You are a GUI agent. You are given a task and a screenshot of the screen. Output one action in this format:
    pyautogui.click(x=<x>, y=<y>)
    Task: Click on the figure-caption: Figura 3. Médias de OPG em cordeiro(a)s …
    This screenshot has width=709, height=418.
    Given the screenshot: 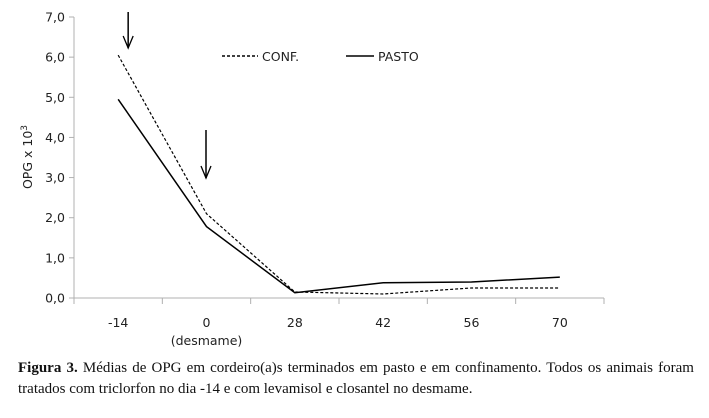 What is the action you would take?
    pyautogui.click(x=356, y=379)
    